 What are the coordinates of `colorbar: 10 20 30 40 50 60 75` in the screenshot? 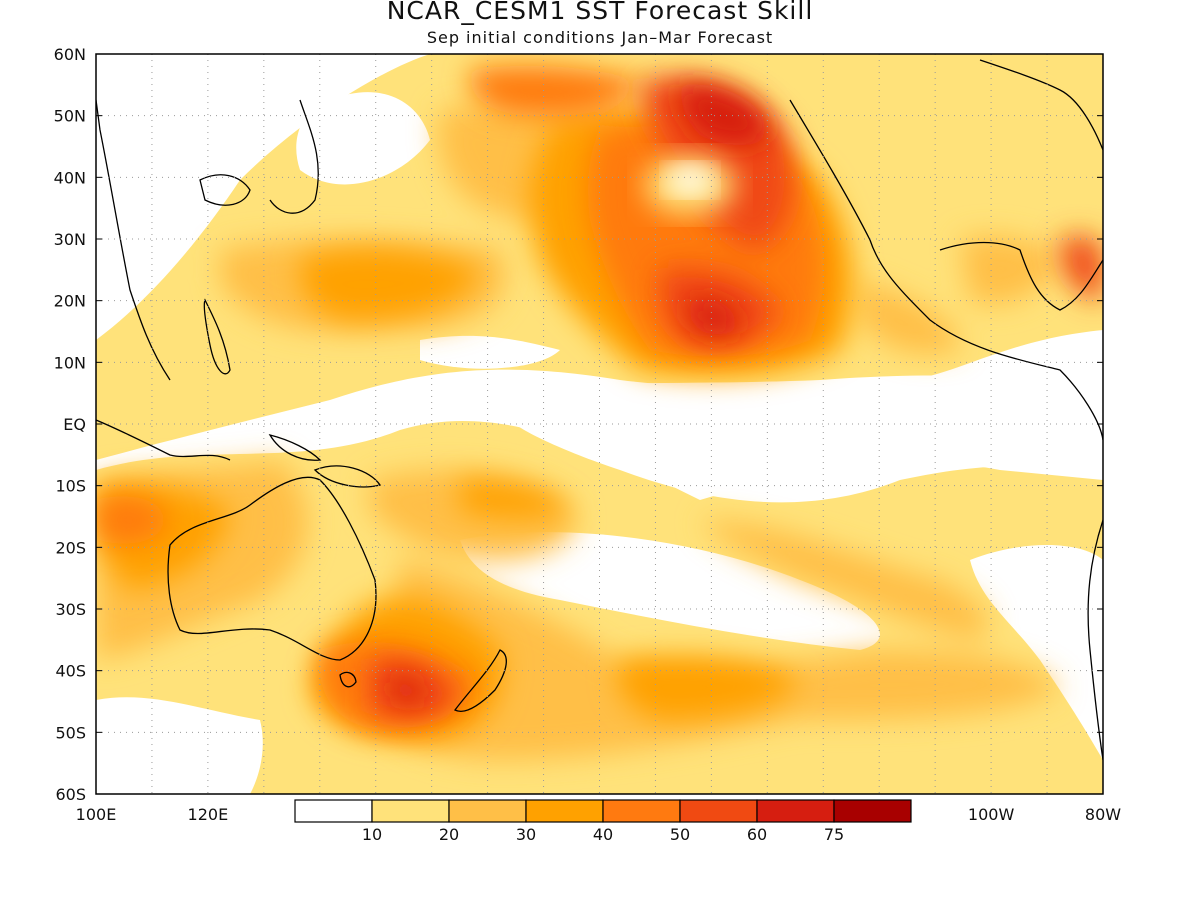 It's located at (603, 821).